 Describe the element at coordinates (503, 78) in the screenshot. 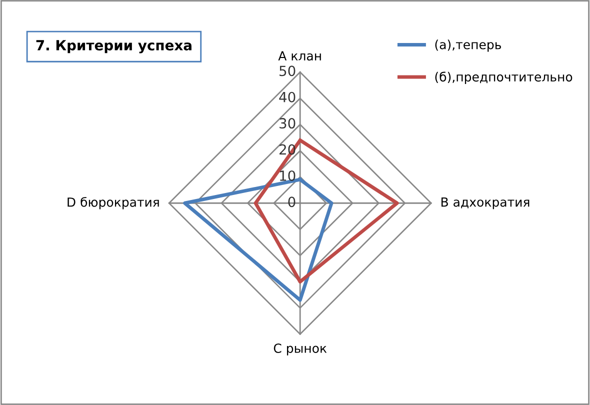

I see `legend-label: (б),предпочтительно` at that location.